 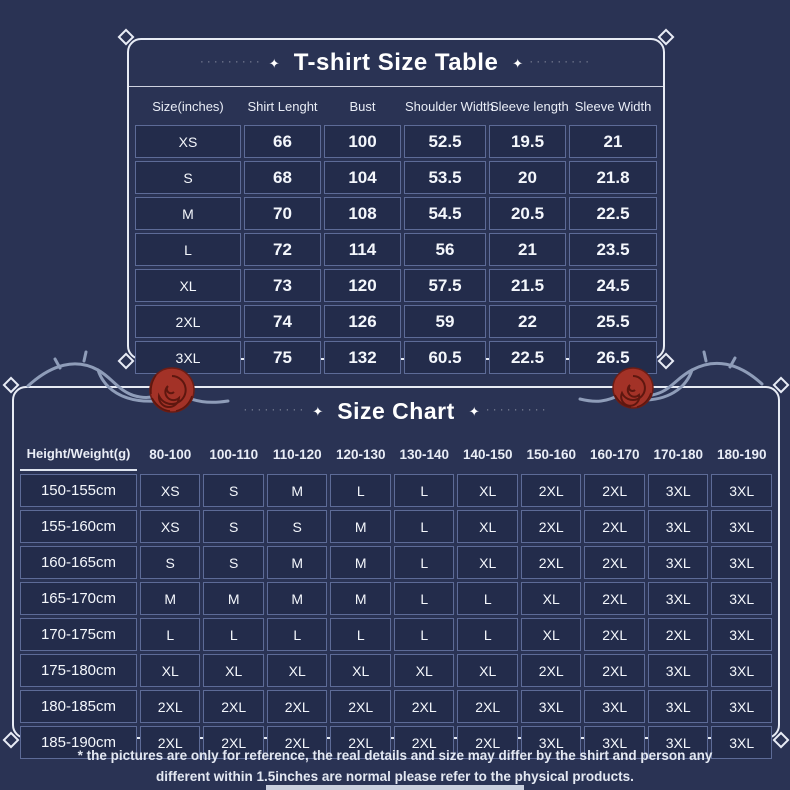 What do you see at coordinates (396, 321) in the screenshot?
I see `size-table-row: 2XL 74 126 59 22 25.5` at bounding box center [396, 321].